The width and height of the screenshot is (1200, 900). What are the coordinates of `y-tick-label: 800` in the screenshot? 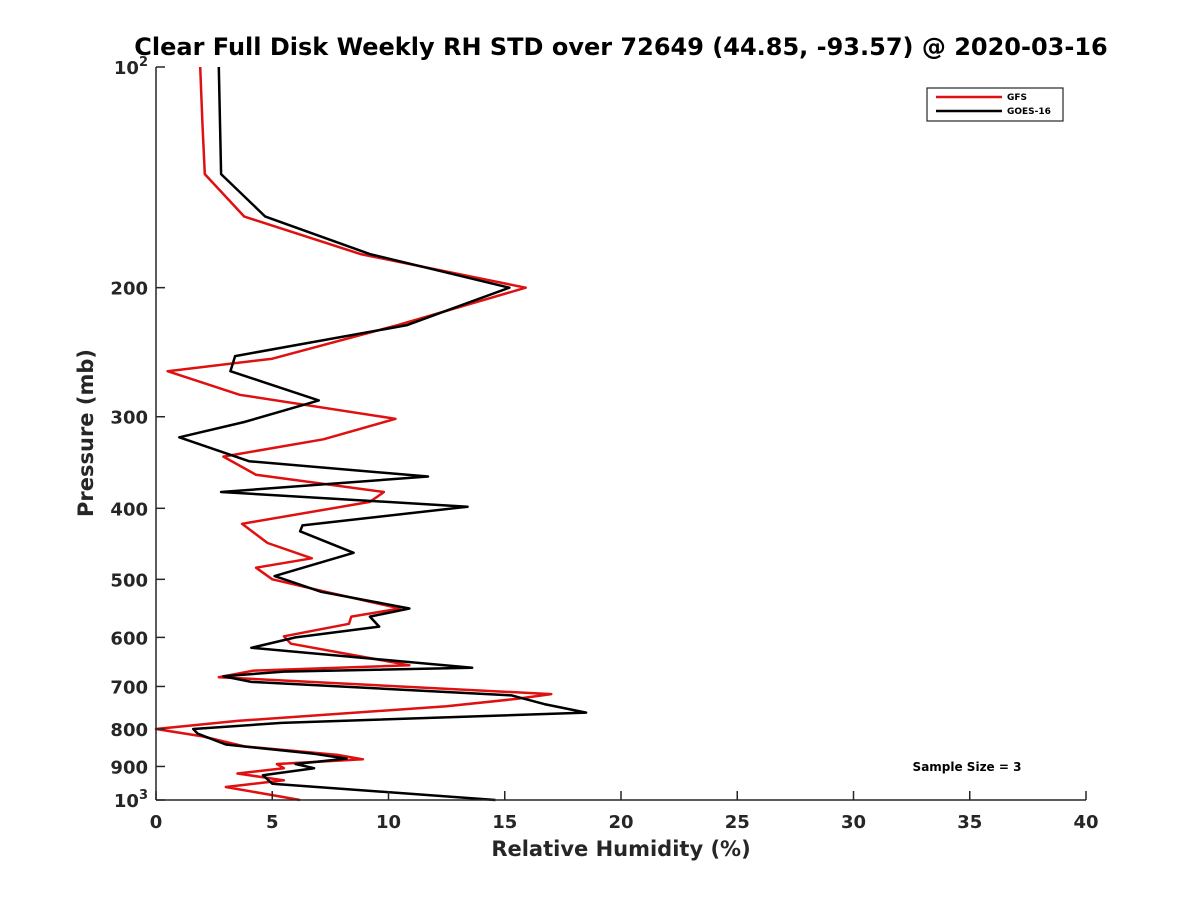 It's located at (129, 730).